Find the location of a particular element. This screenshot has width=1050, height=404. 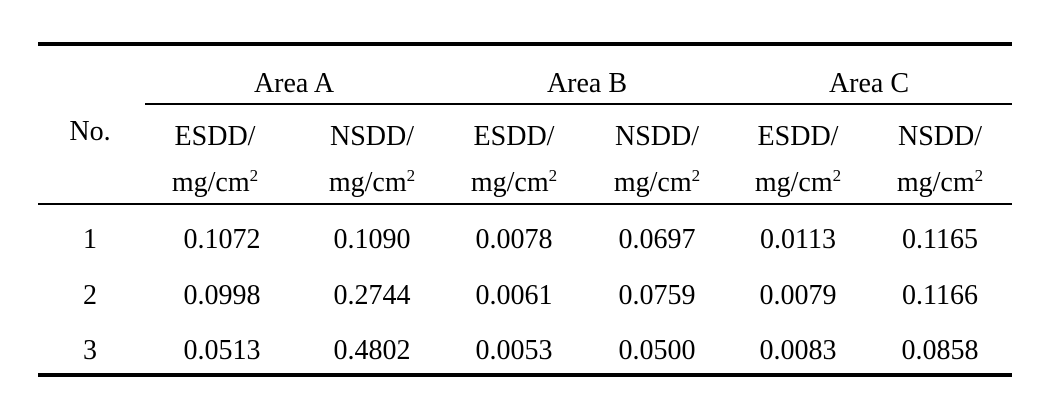

table-cell: 0.0078 is located at coordinates (514, 239).